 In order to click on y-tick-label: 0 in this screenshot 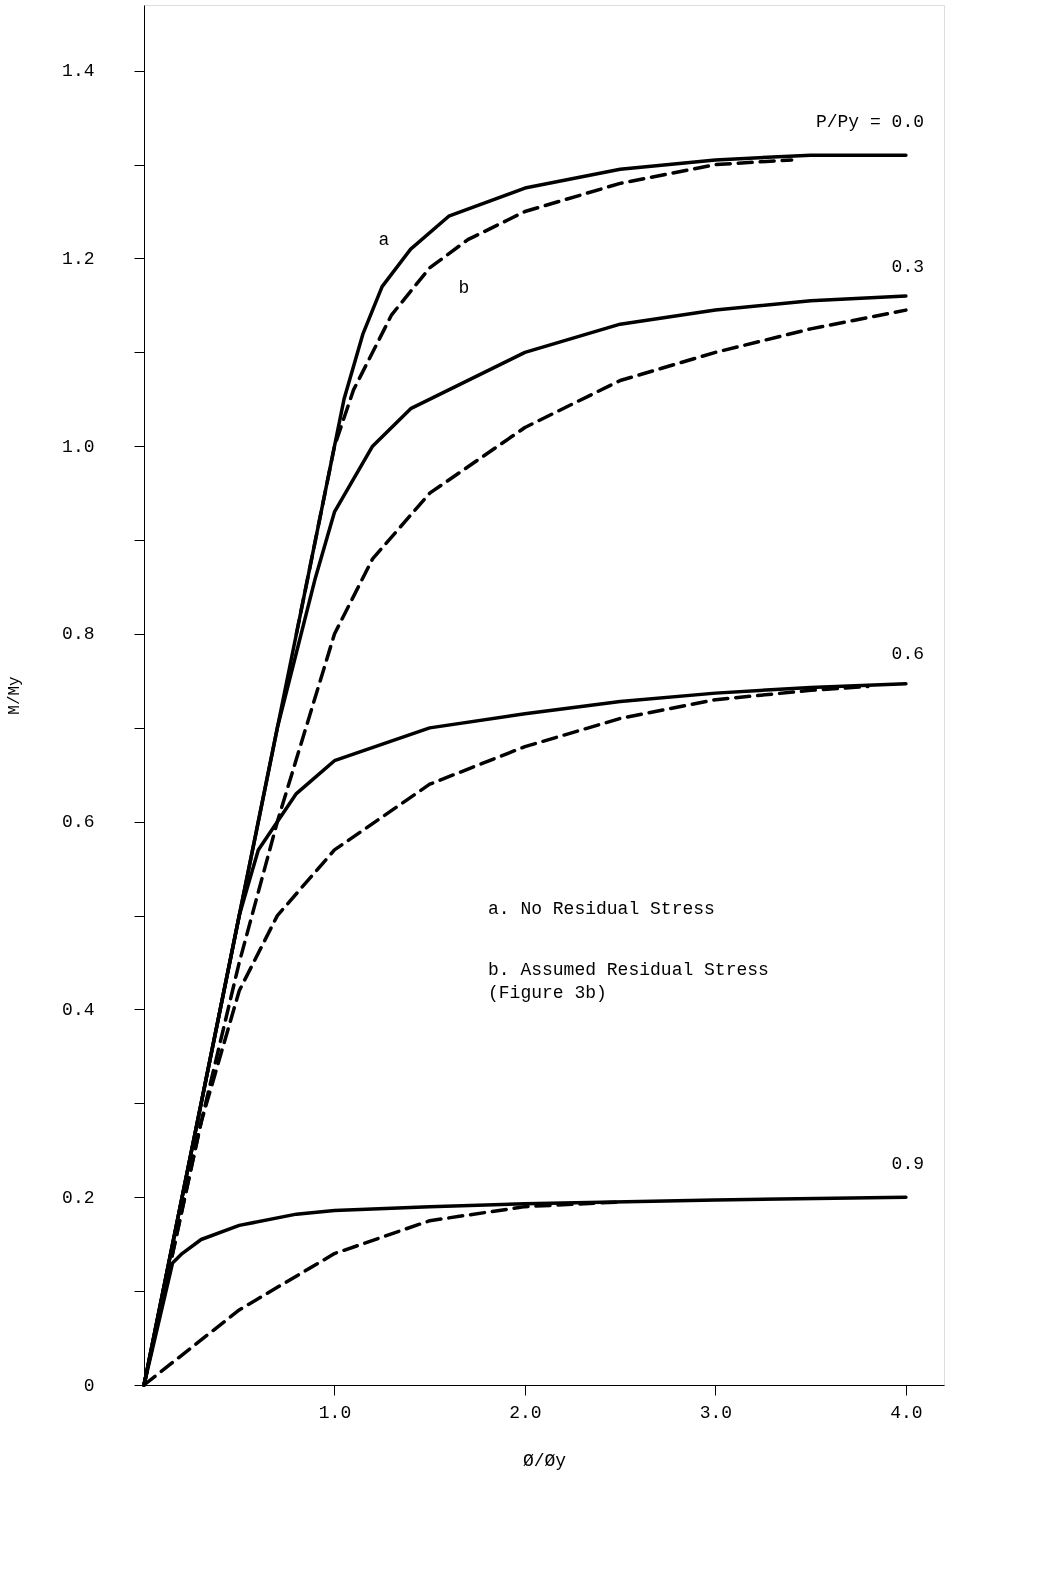, I will do `click(89, 1385)`.